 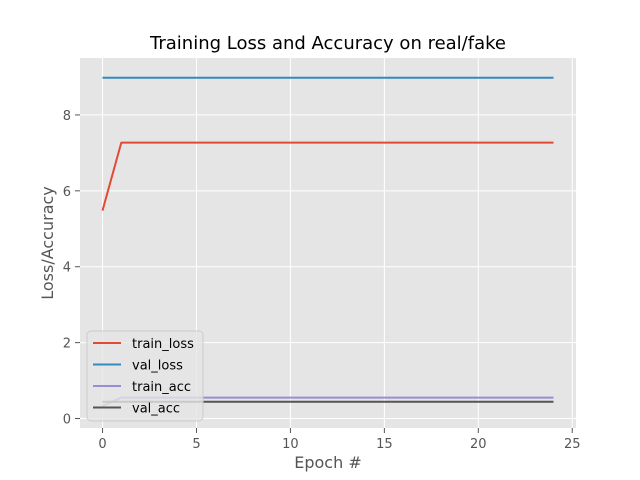 What do you see at coordinates (157, 366) in the screenshot?
I see `legend-label-val-loss: val_loss` at bounding box center [157, 366].